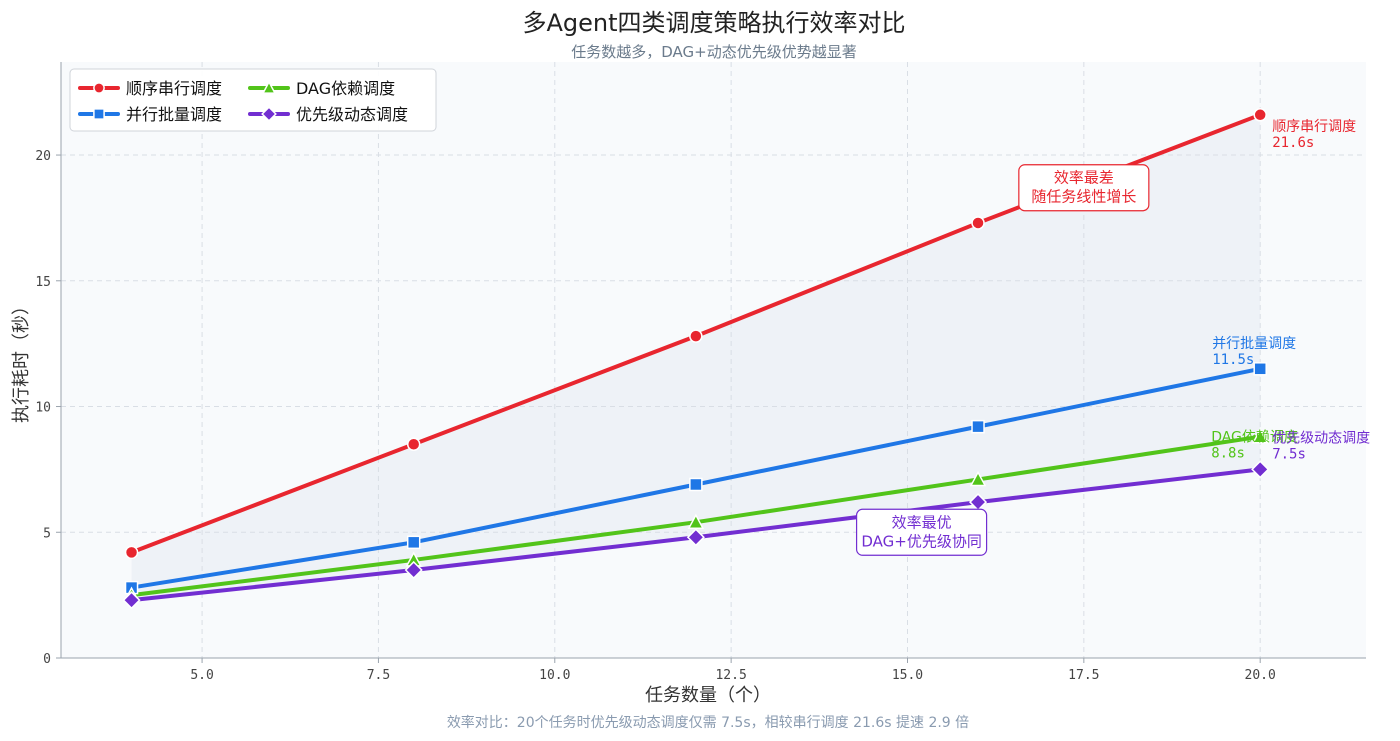 The height and width of the screenshot is (741, 1400). Describe the element at coordinates (713, 23) in the screenshot. I see `chart-title: 多Agent四类调度策略执行效率对比` at that location.